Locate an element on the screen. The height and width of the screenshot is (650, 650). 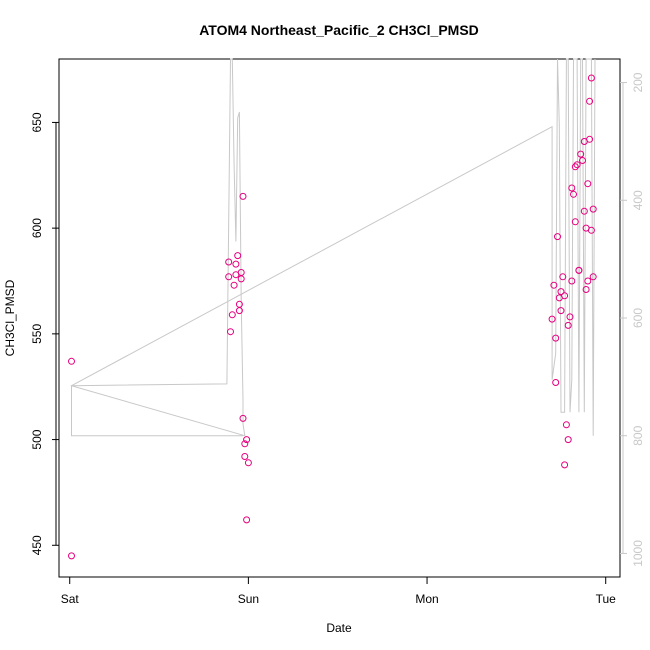
y-axis-left: 450 500 550 600 650 is located at coordinates (44, 333).